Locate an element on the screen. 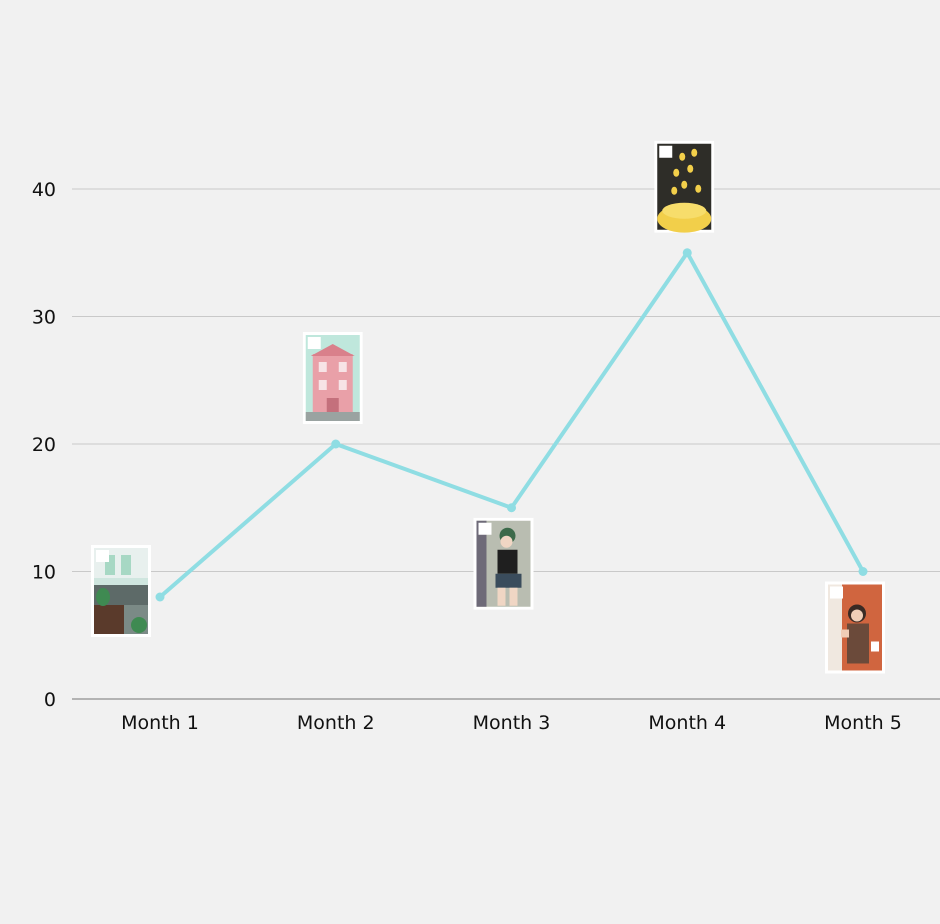 This screenshot has width=940, height=924. x-tick-label: Month 3 is located at coordinates (512, 723).